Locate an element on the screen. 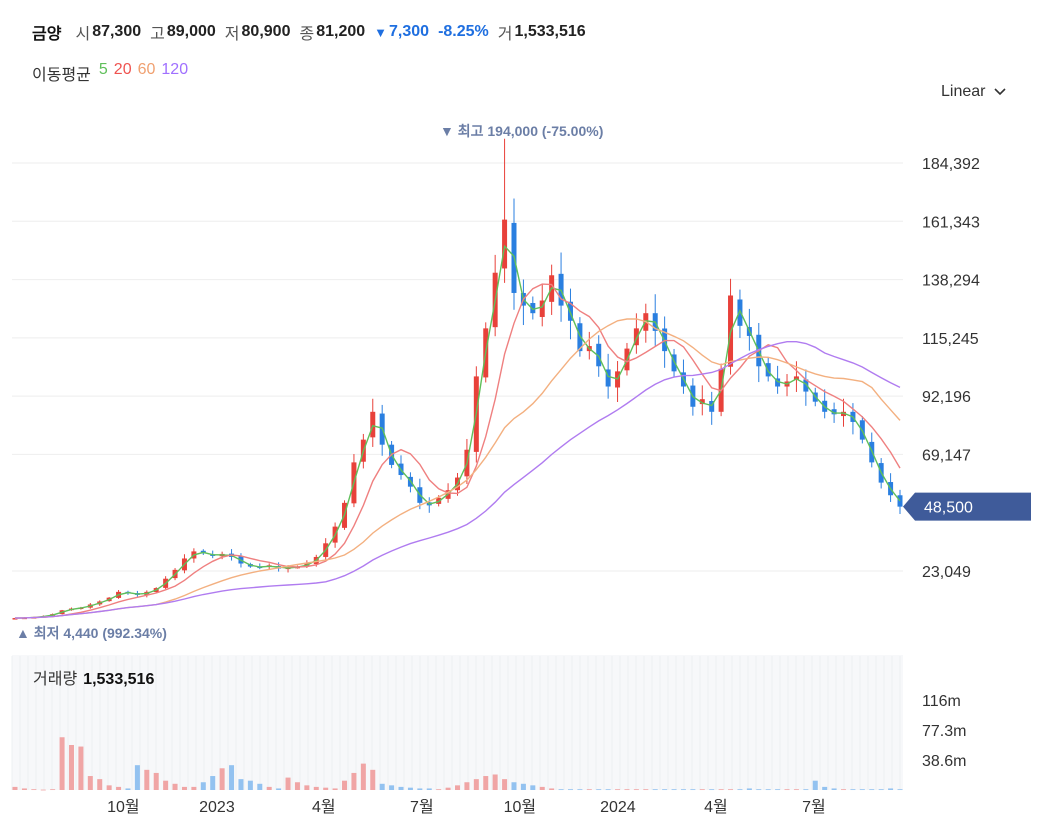 The height and width of the screenshot is (835, 1052). y-tick-label: 115,245 is located at coordinates (950, 339).